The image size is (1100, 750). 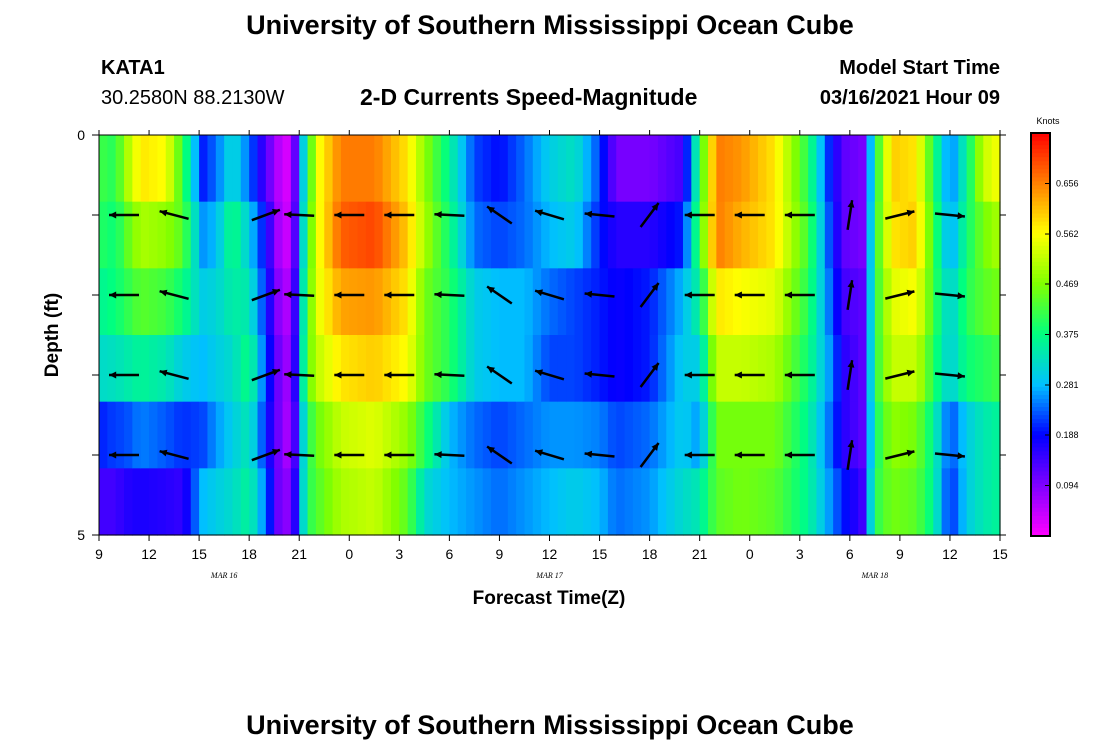 I want to click on x-date-label: MAR 17, so click(x=549, y=575).